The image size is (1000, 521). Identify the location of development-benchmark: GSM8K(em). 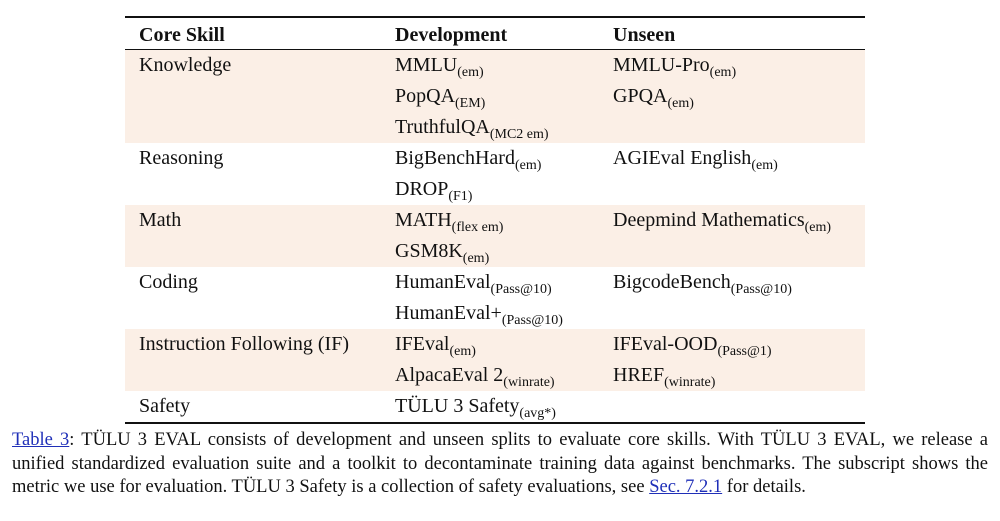
(504, 251).